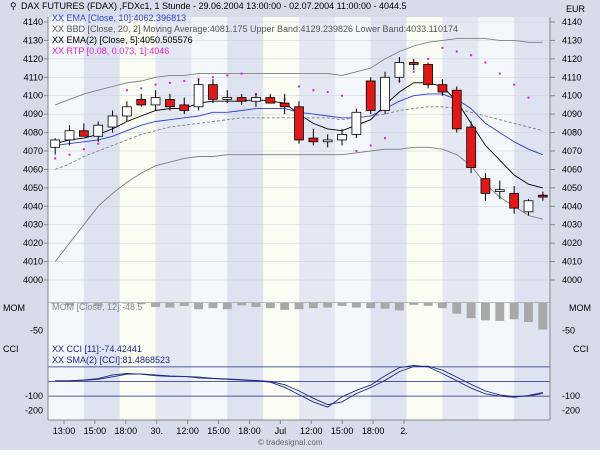 The height and width of the screenshot is (455, 600). Describe the element at coordinates (311, 431) in the screenshot. I see `x-tick-label: 12:00` at that location.